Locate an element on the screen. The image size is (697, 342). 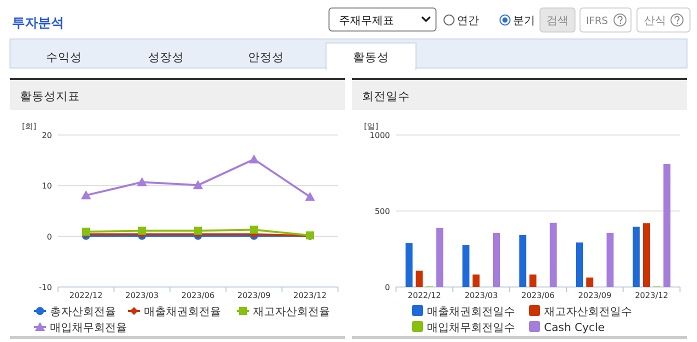
legend-label: Cash Cycle is located at coordinates (574, 327).